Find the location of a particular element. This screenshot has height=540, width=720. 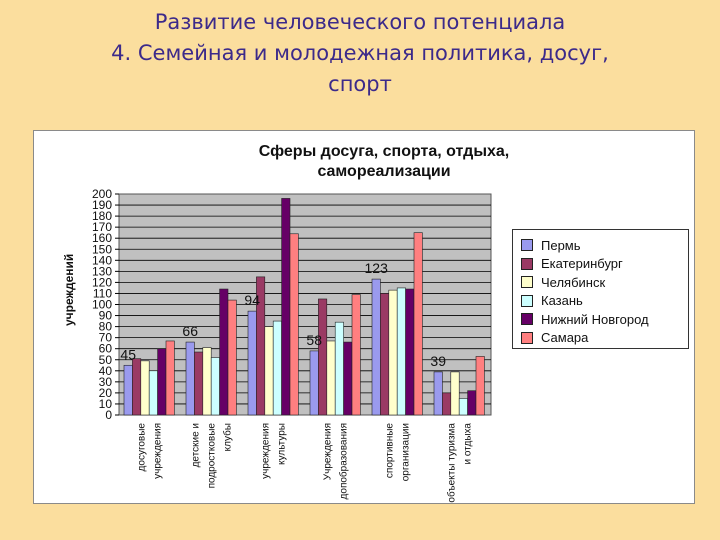

y-tick-label: 160 is located at coordinates (102, 238).